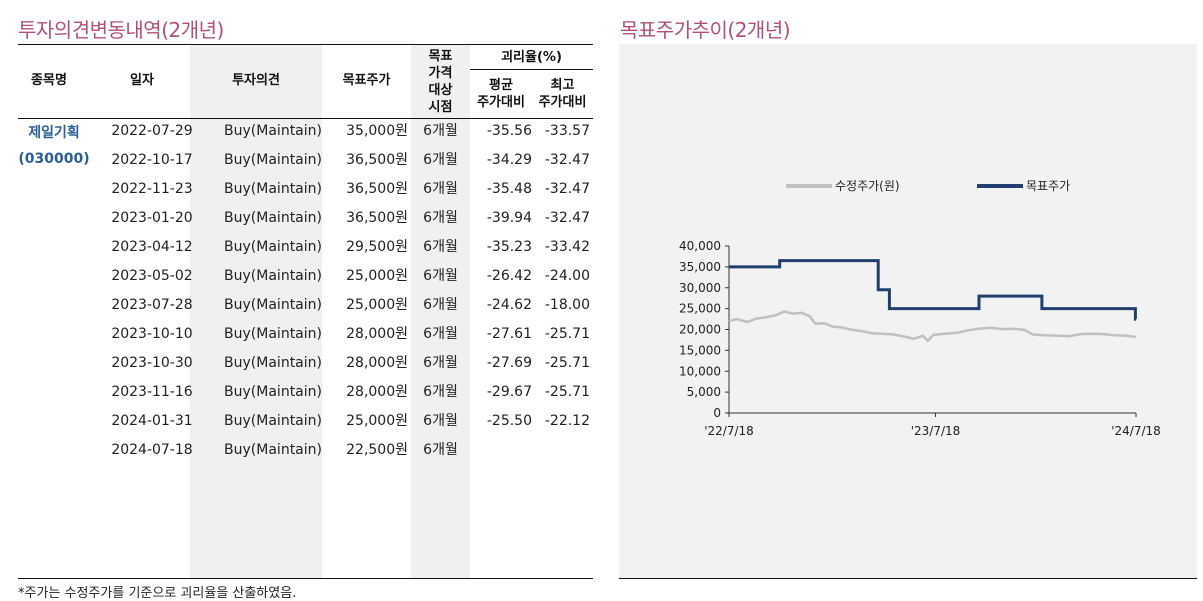 The width and height of the screenshot is (1203, 601). Describe the element at coordinates (933, 290) in the screenshot. I see `target-series-line` at that location.